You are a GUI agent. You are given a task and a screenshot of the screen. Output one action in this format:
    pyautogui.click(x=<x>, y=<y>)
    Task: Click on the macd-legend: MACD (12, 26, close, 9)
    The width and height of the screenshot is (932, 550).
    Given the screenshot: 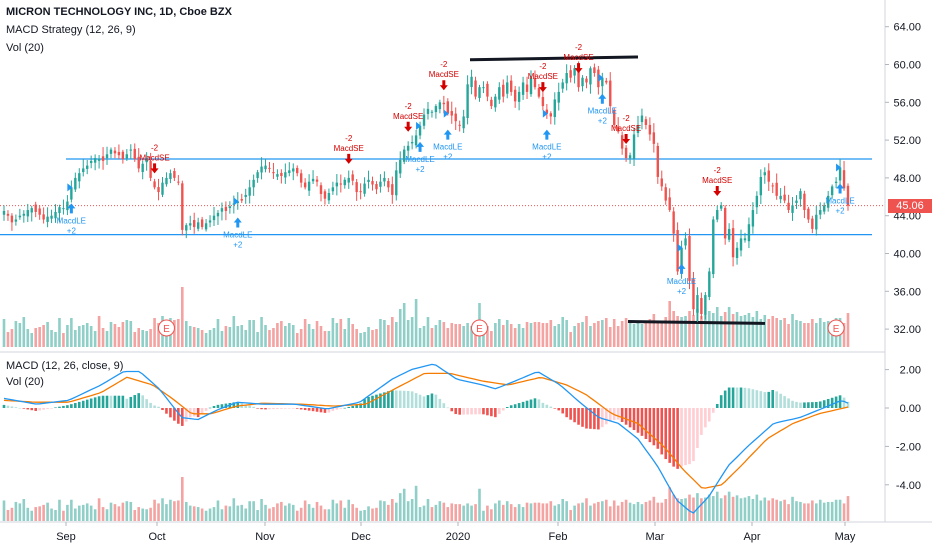 What is the action you would take?
    pyautogui.click(x=65, y=366)
    